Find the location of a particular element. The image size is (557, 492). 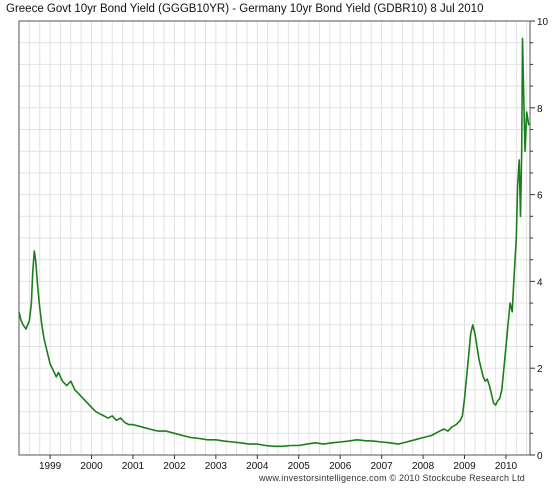

y-tick-label: 8 is located at coordinates (540, 109).